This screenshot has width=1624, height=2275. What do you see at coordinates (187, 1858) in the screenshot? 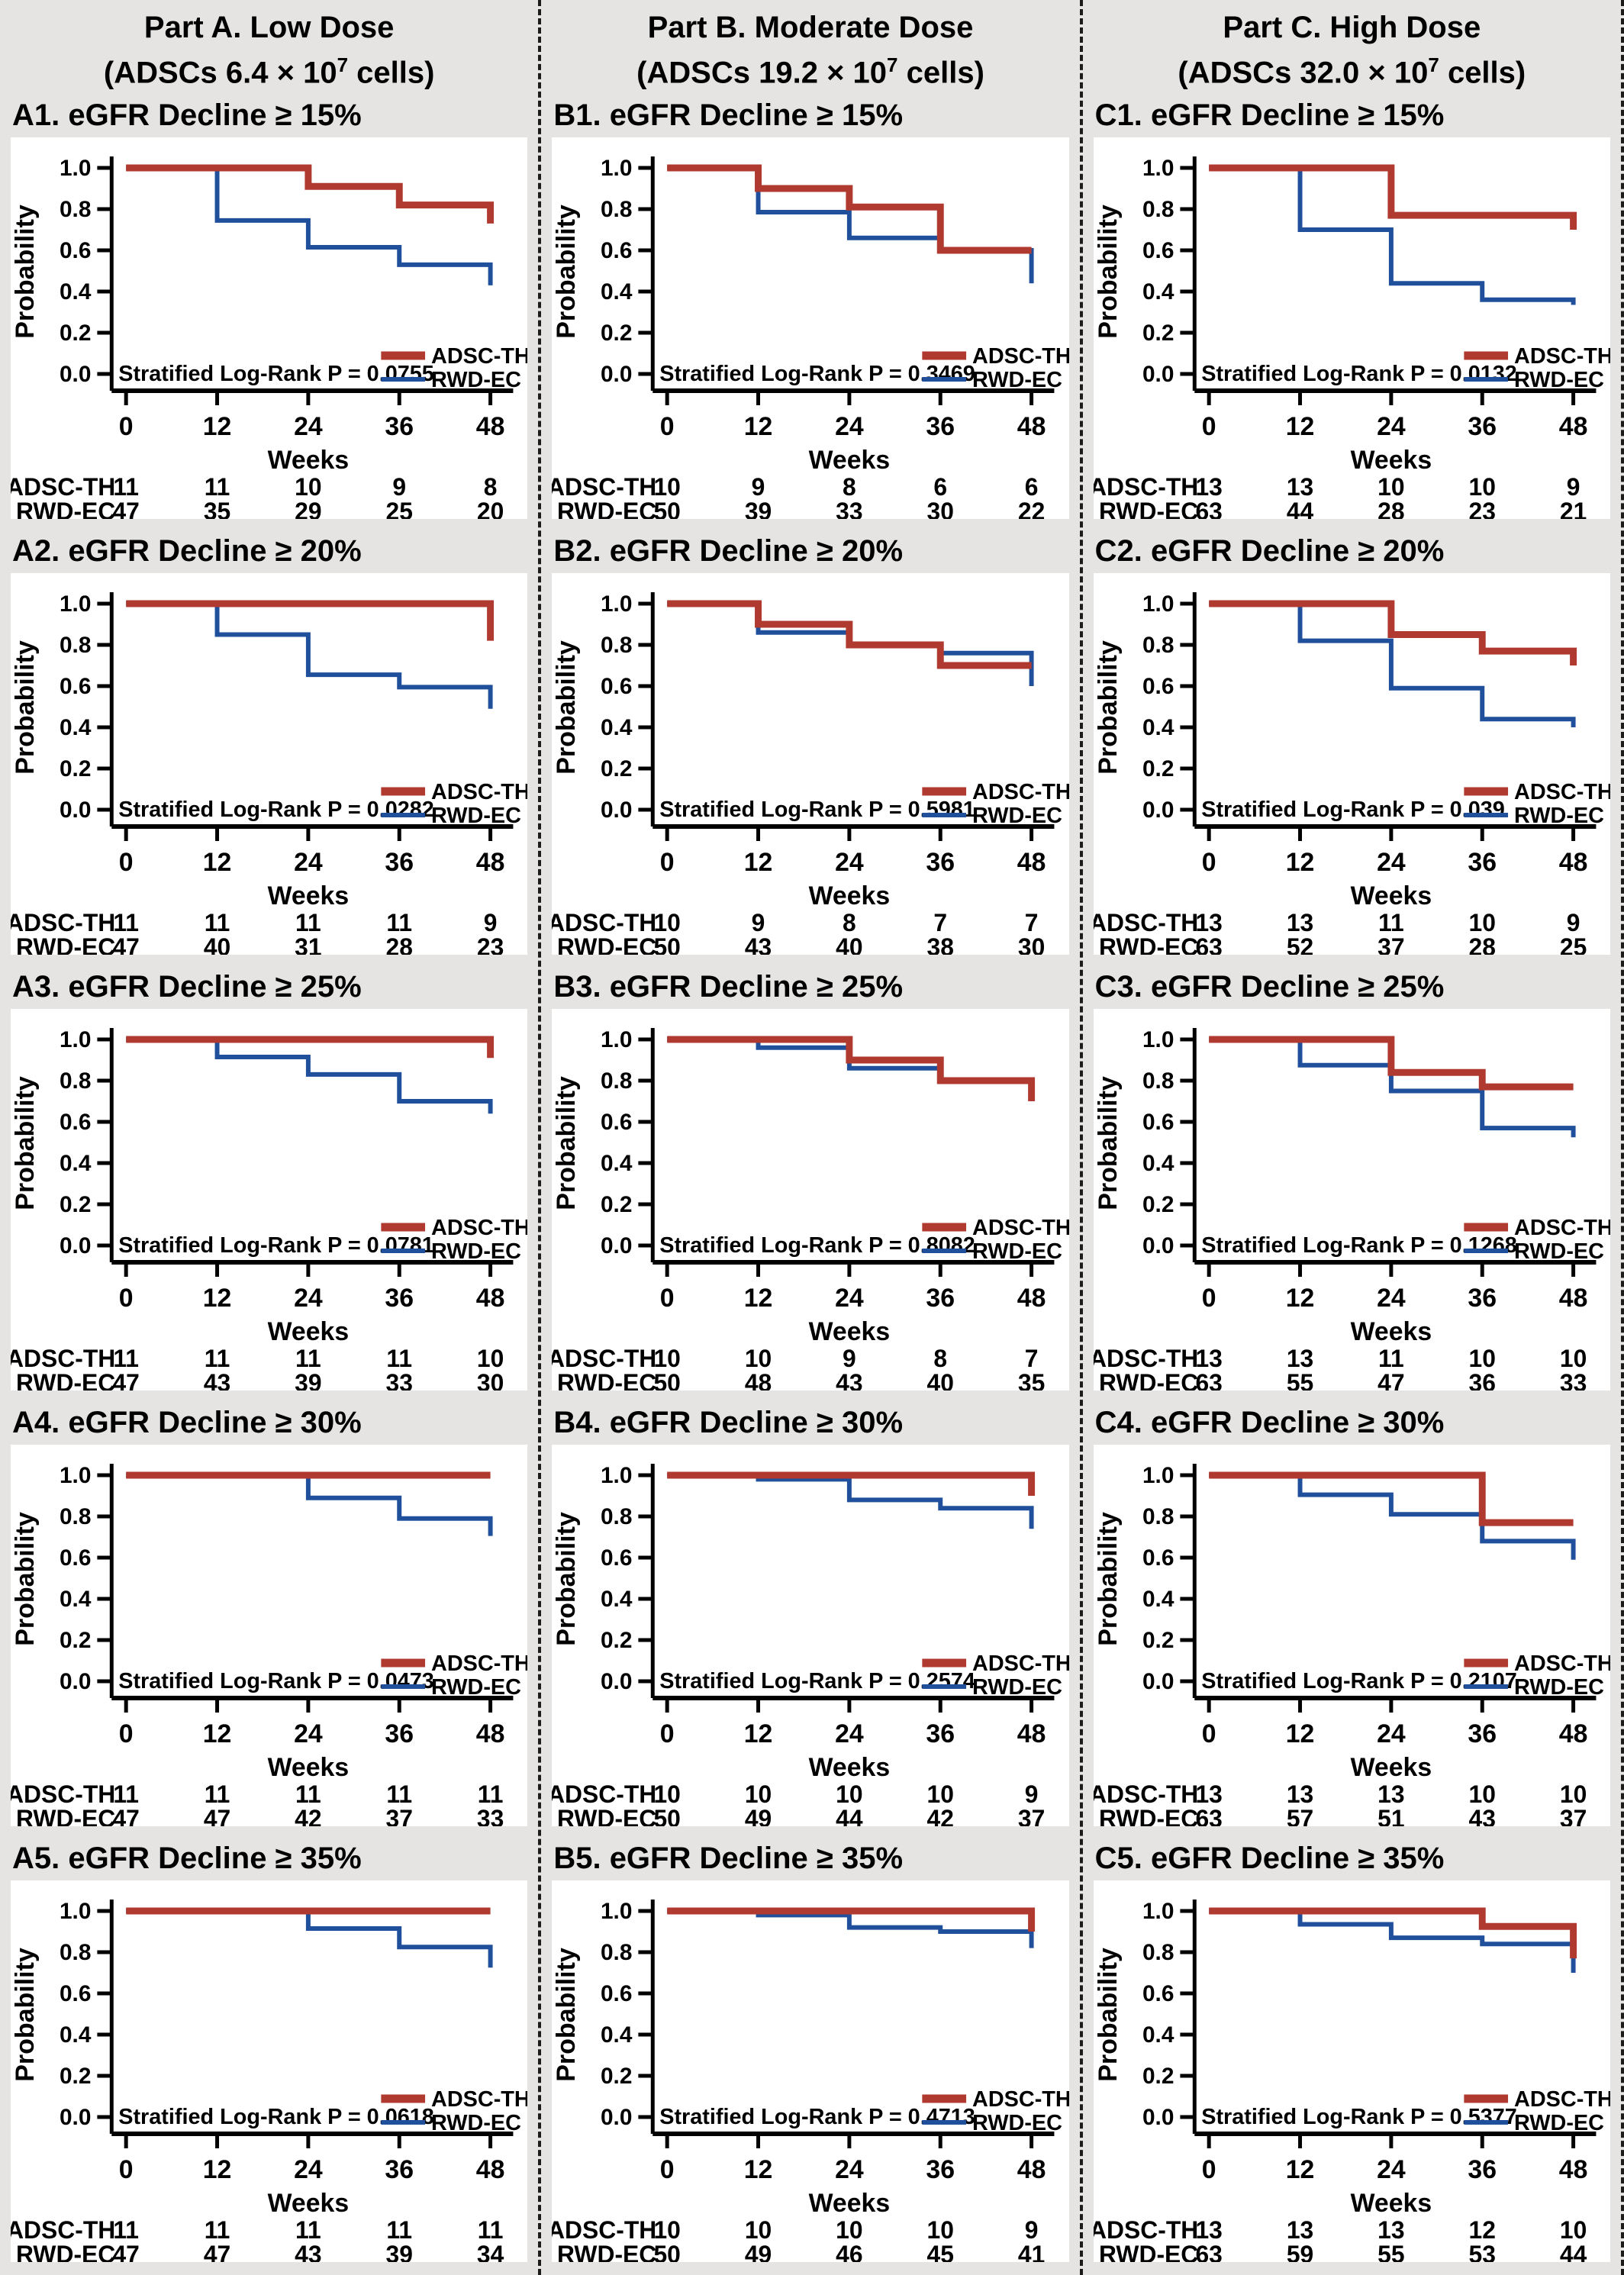
I see `panel-title-A5: A5. eGFR Decline ≥ 35%` at bounding box center [187, 1858].